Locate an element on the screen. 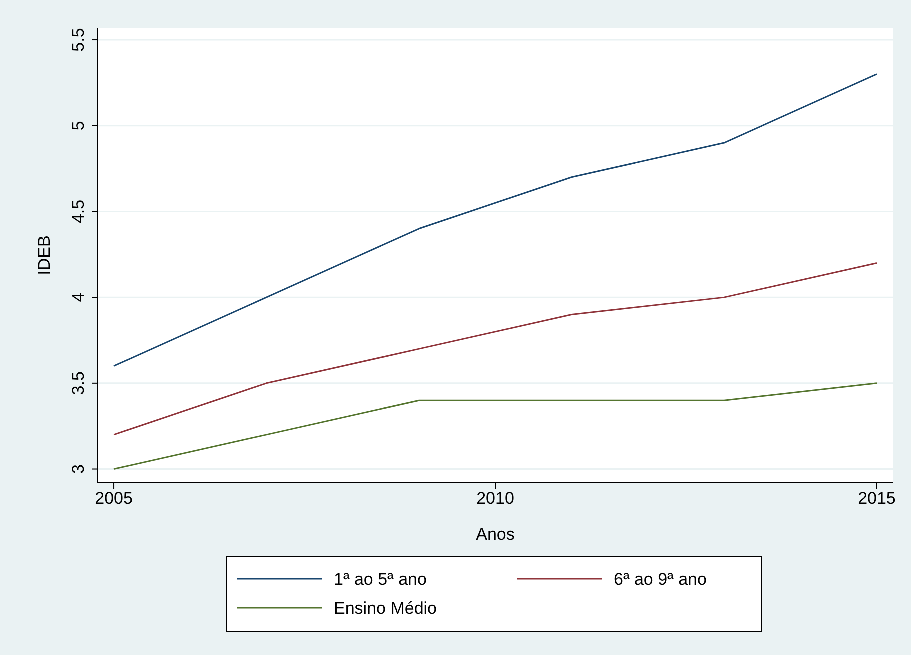 Image resolution: width=911 pixels, height=655 pixels. y-tick-label: 5 is located at coordinates (78, 126).